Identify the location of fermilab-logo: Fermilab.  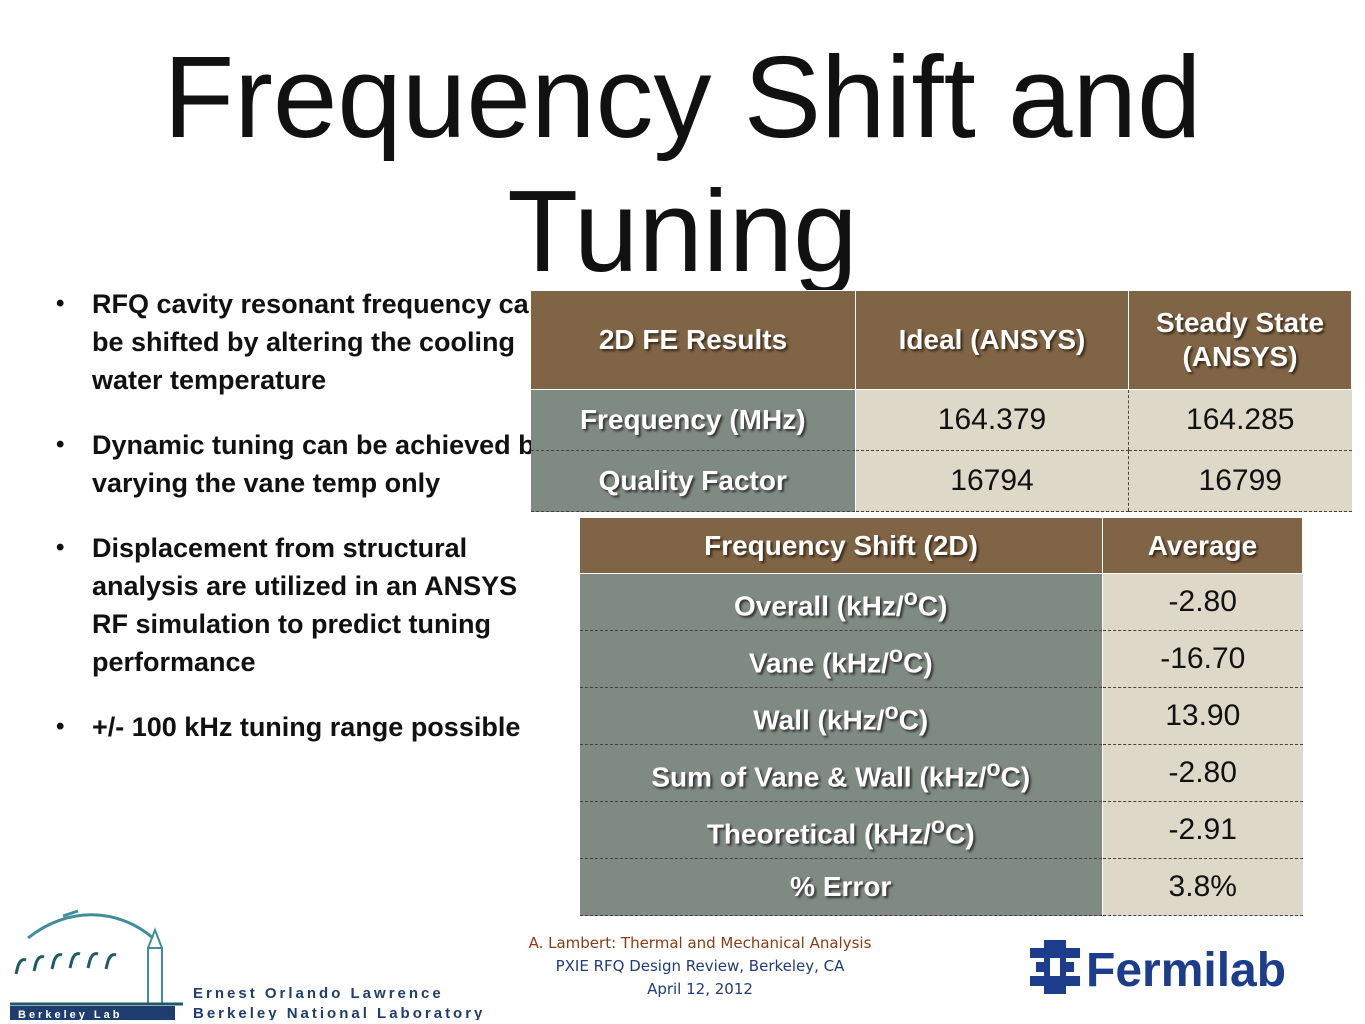
(1158, 967).